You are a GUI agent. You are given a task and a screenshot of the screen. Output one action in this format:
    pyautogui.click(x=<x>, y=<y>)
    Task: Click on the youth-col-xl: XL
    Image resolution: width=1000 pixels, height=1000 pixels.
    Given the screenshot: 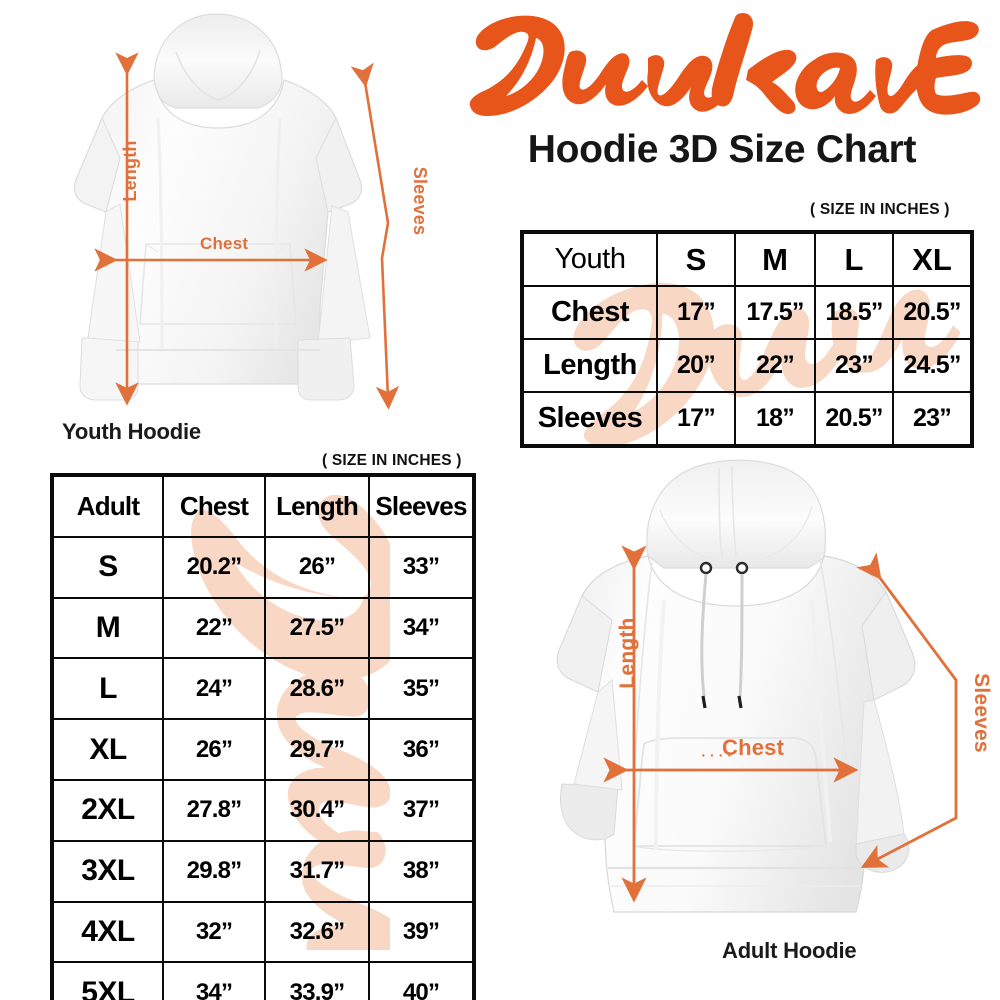 What is the action you would take?
    pyautogui.click(x=932, y=259)
    